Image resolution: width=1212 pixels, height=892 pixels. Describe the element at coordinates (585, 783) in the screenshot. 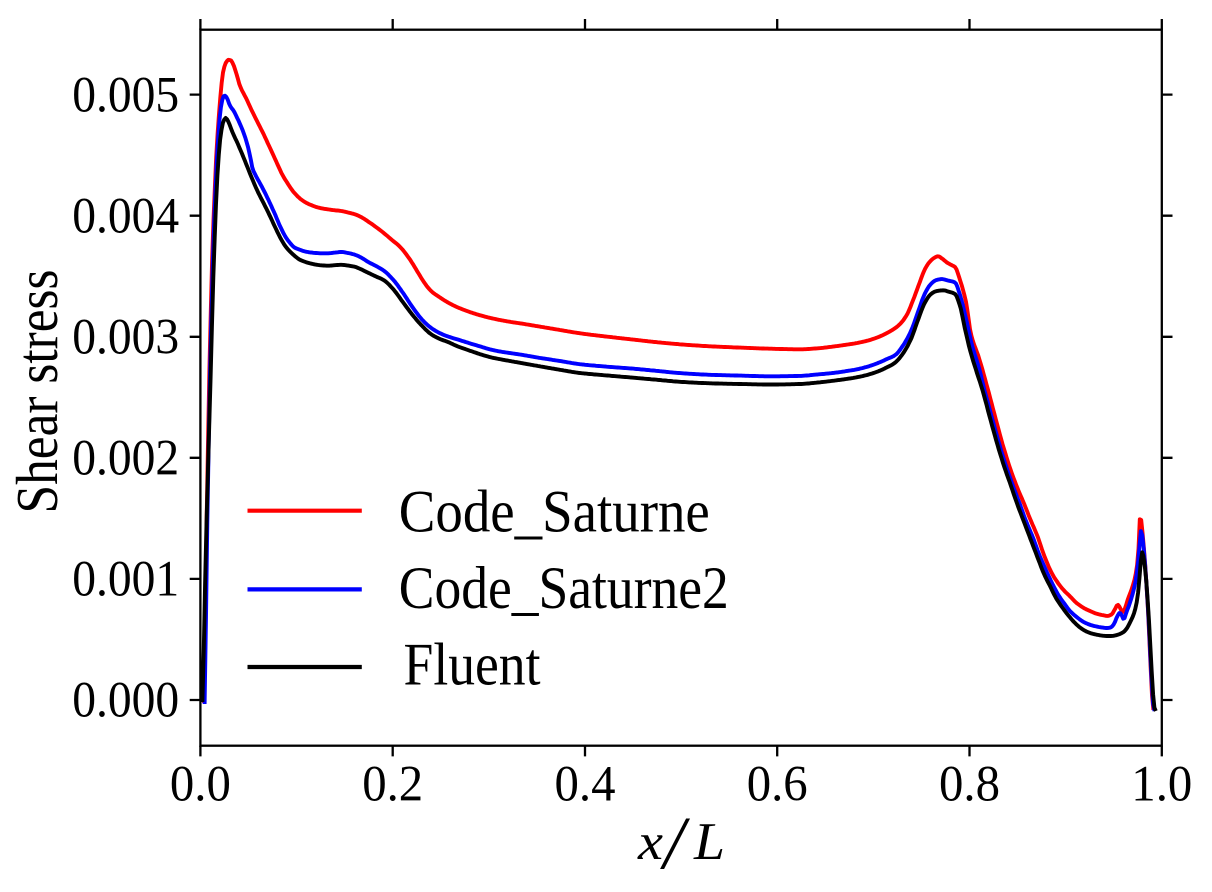

I see `svg-text: 0.4` at that location.